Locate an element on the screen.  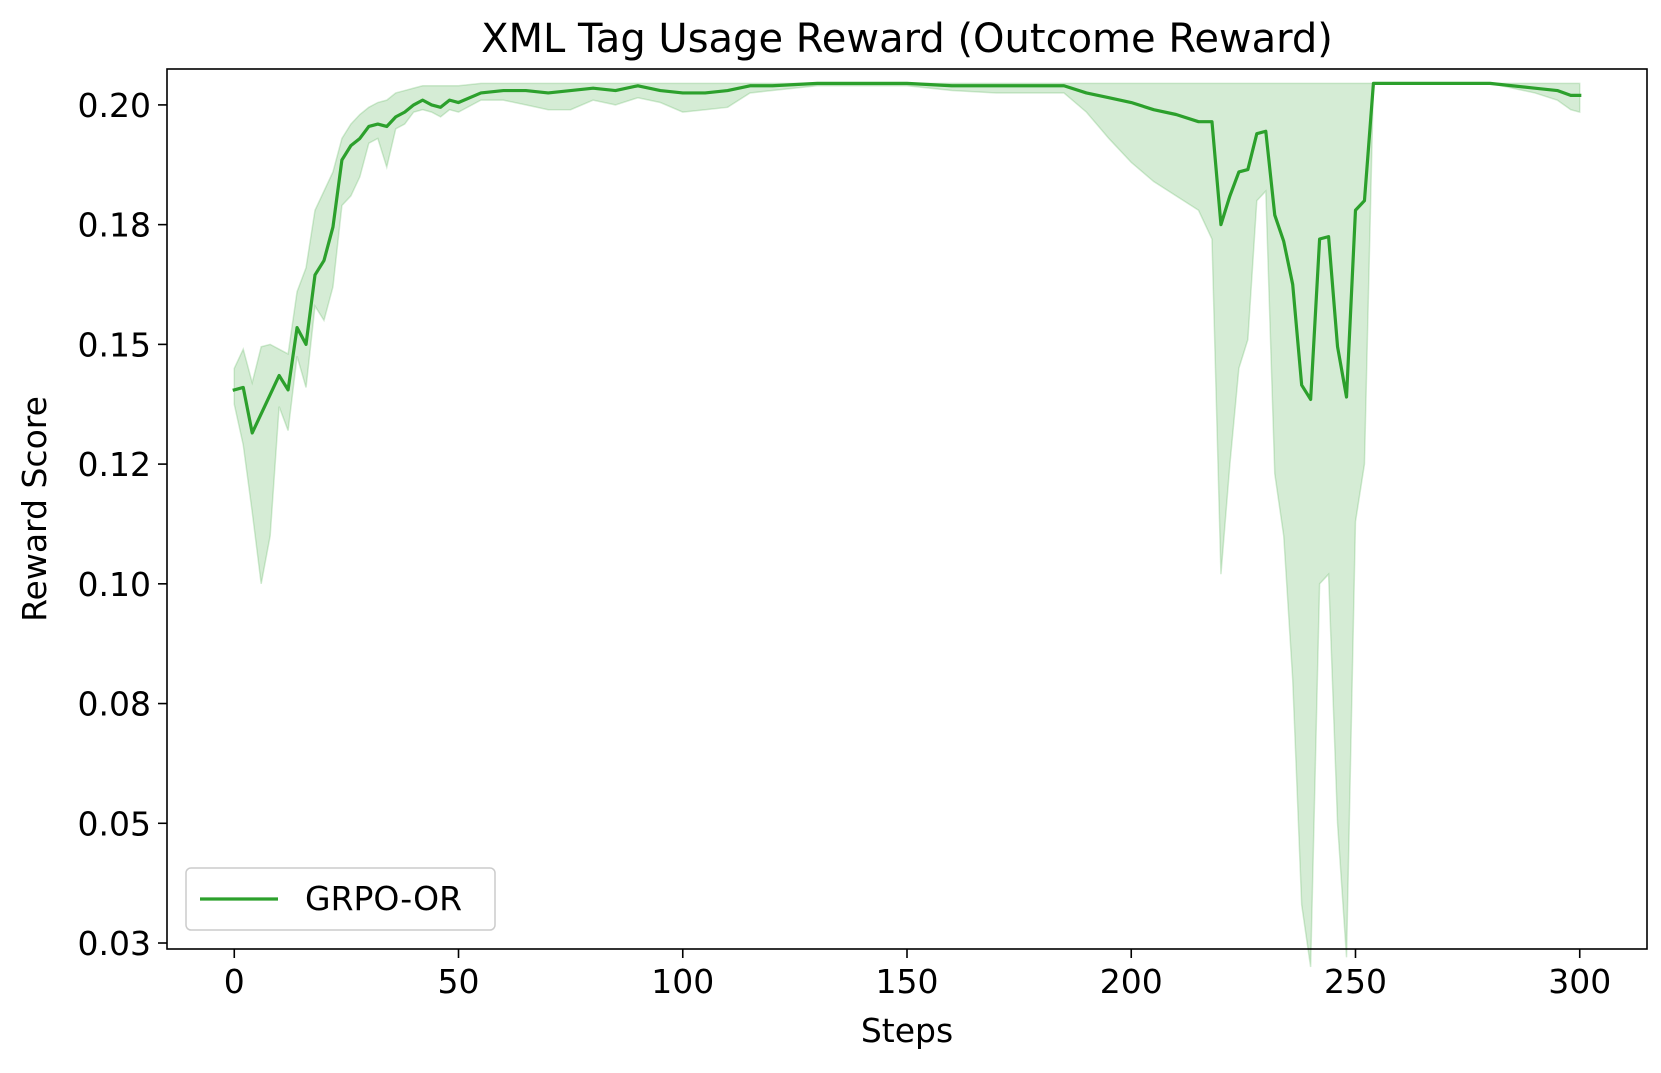
x-axis-label: Steps is located at coordinates (907, 1030).